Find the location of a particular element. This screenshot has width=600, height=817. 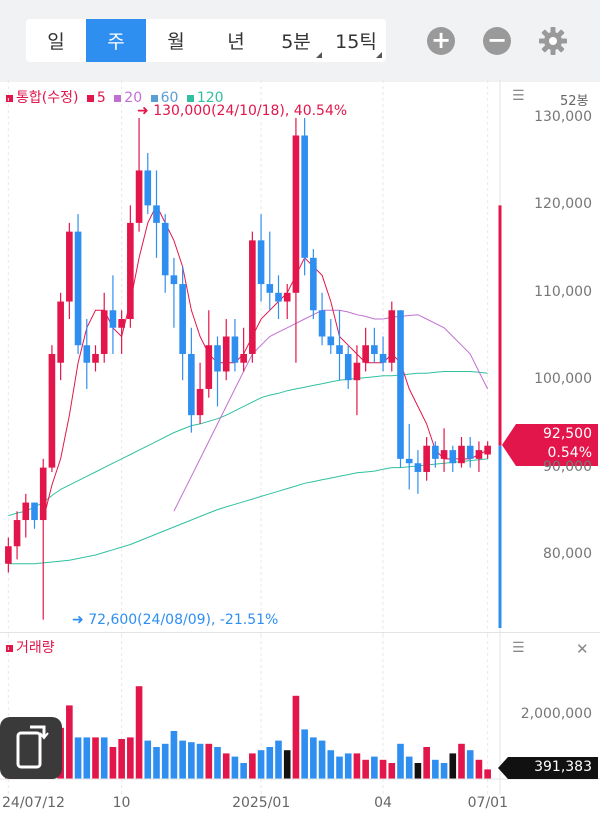

ma-line-mid is located at coordinates (248, 511).